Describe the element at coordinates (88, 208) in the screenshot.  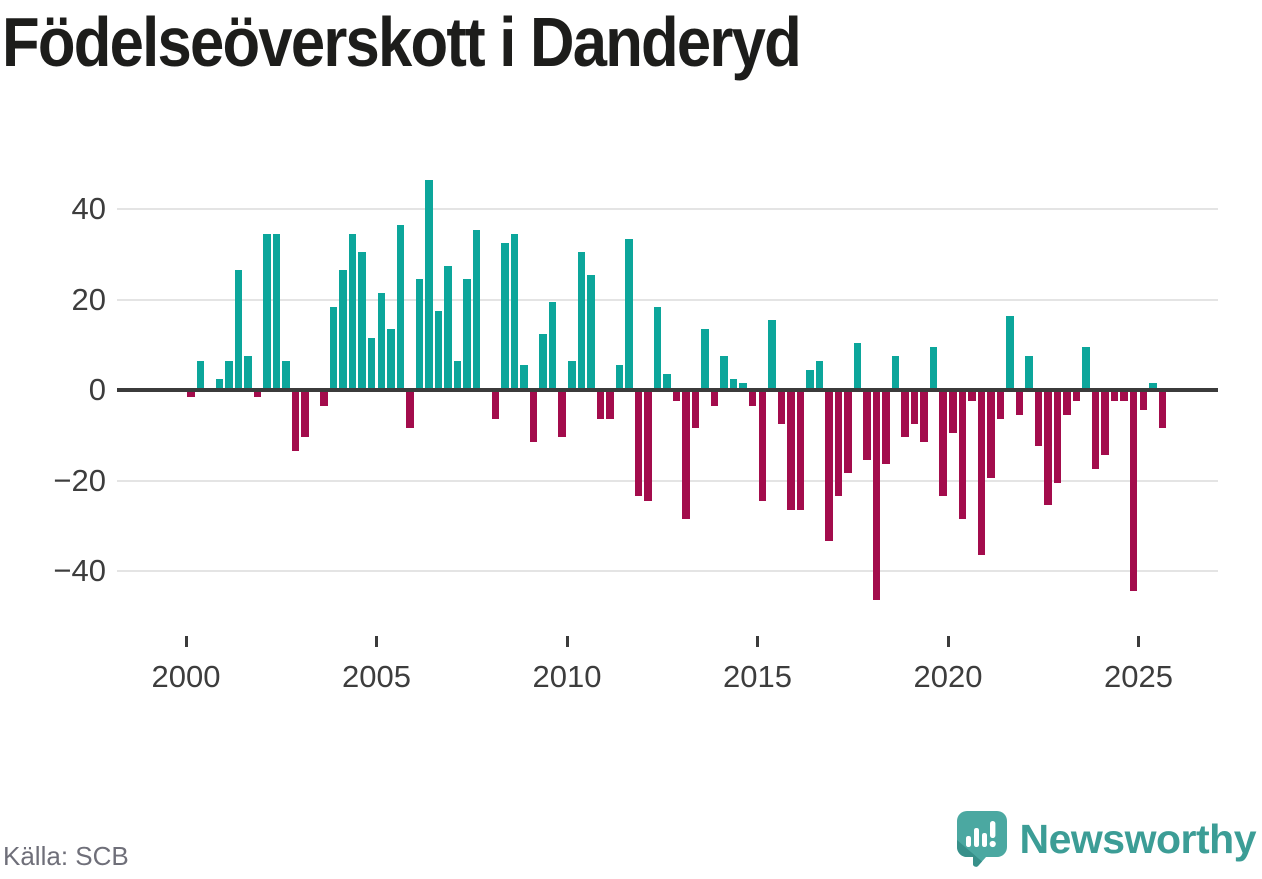
I see `y-axis-label: 40` at that location.